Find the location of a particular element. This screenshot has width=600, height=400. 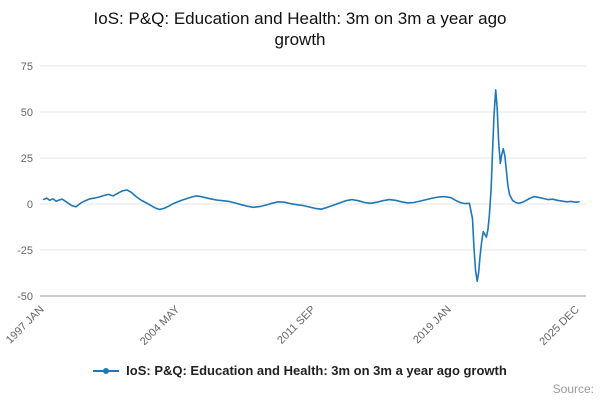

y-axis-tick-label: 75 is located at coordinates (27, 67).